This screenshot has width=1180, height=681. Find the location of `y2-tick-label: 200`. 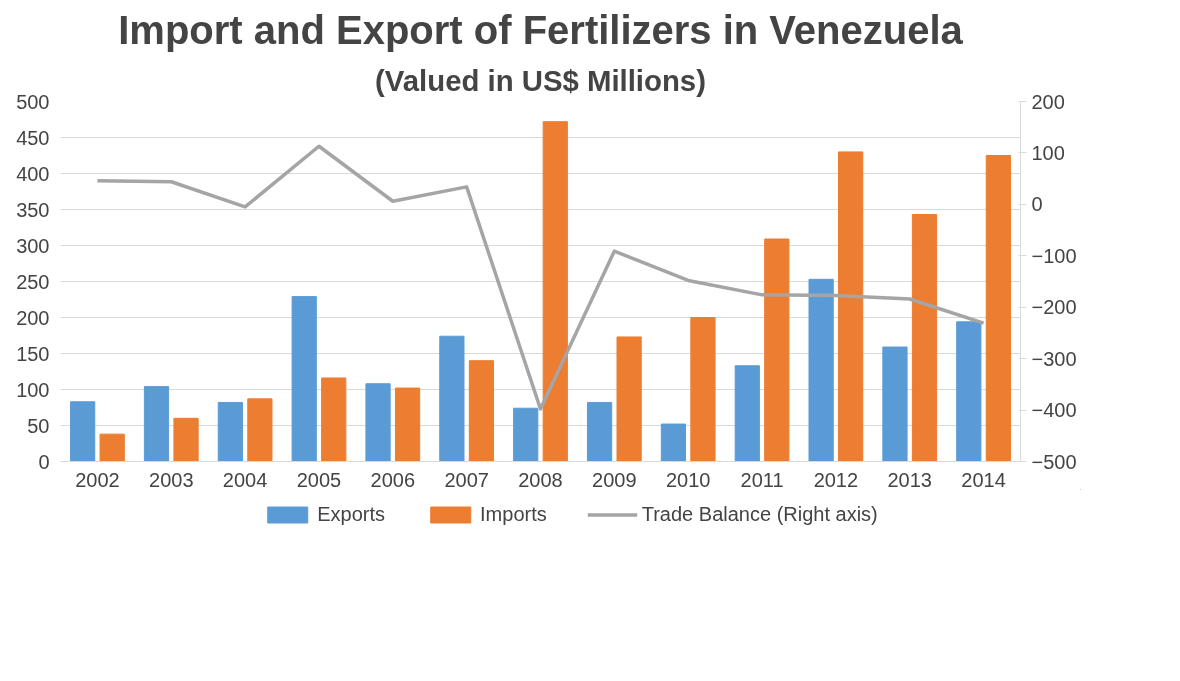

y2-tick-label: 200 is located at coordinates (1048, 101).